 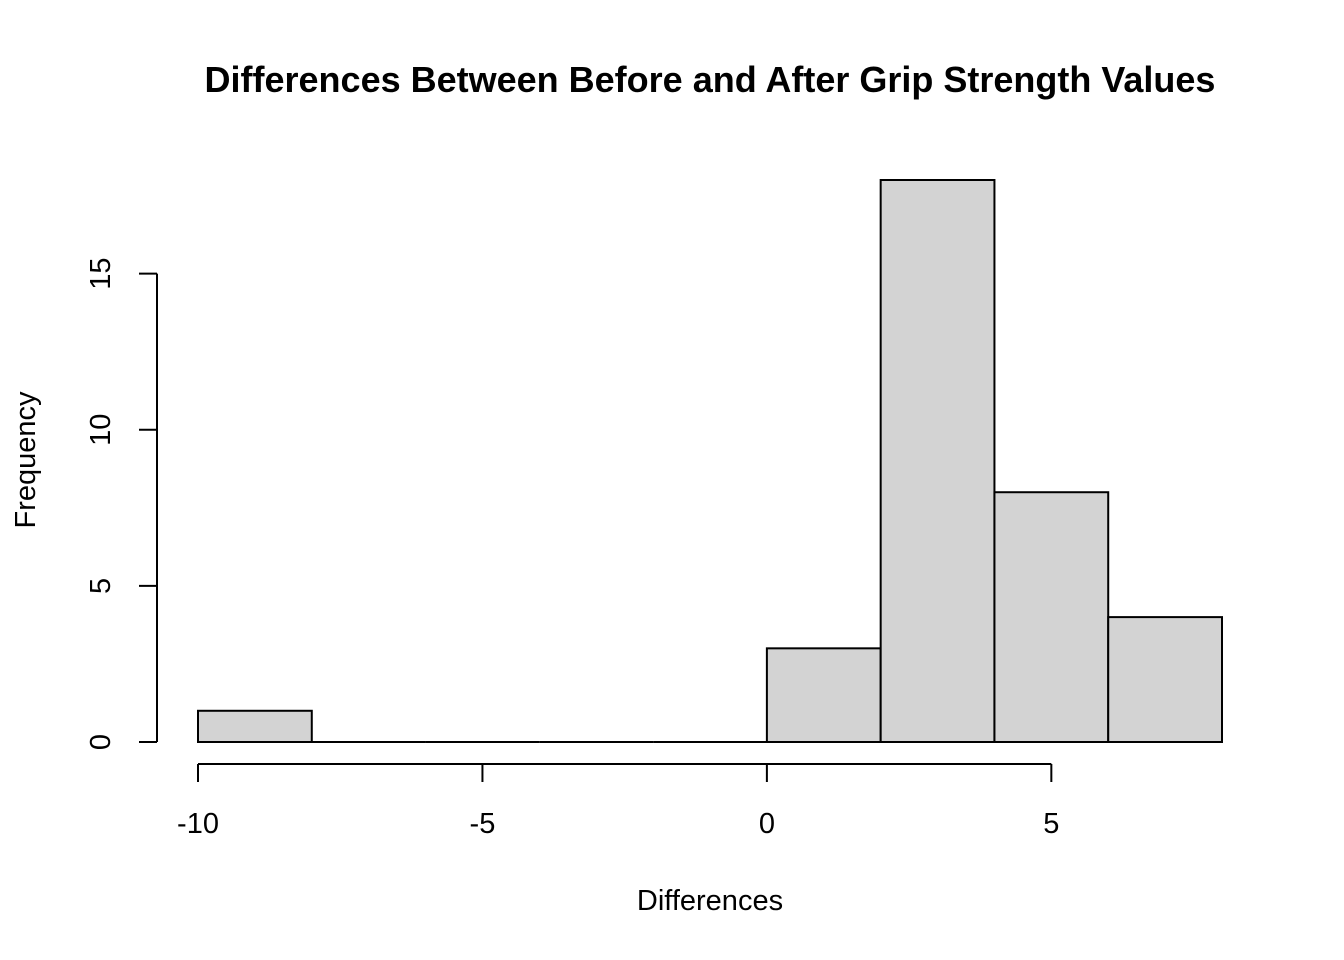 What do you see at coordinates (101, 586) in the screenshot?
I see `y-tick-label: 5` at bounding box center [101, 586].